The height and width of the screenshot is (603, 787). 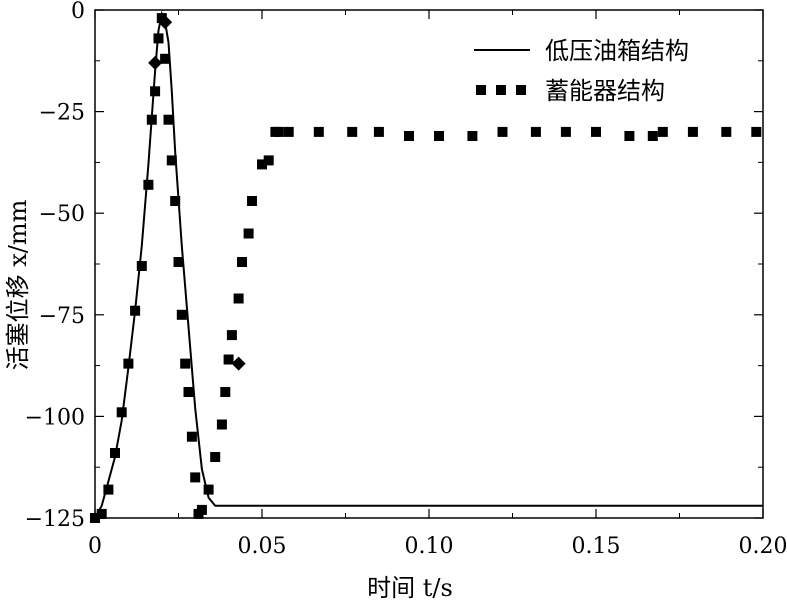 I want to click on legend: 低压油箱结构 蓄能器结构, so click(x=581, y=71).